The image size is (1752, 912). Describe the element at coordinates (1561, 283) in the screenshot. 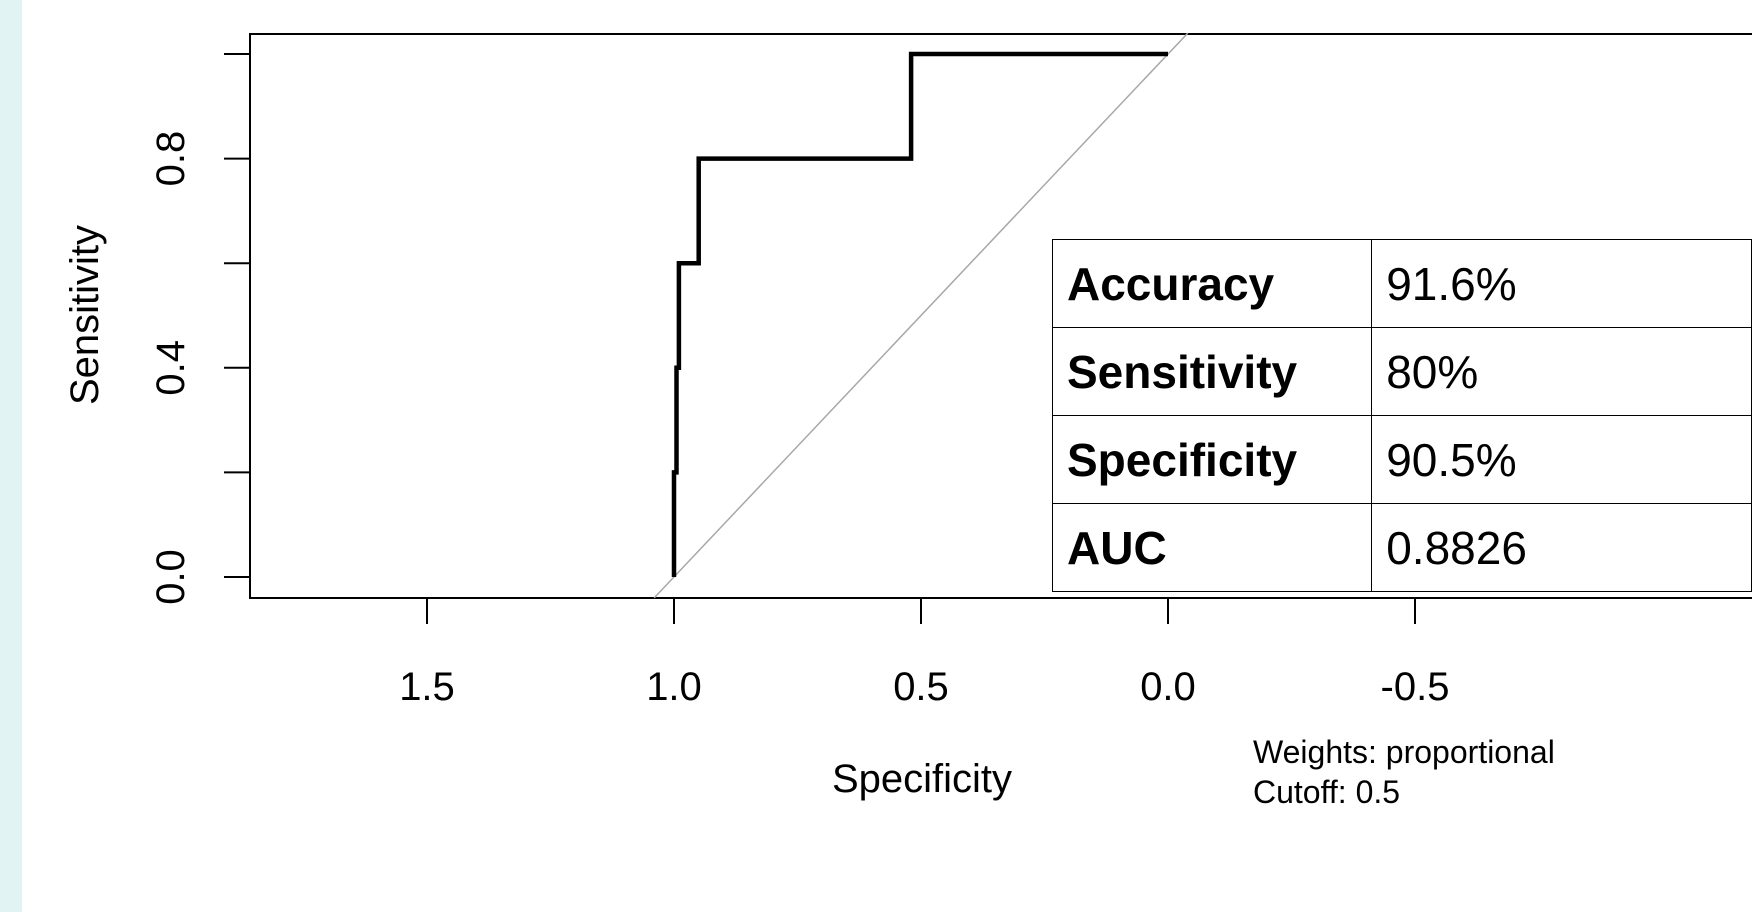

I see `metric-value-accuracy: 91.6%` at that location.